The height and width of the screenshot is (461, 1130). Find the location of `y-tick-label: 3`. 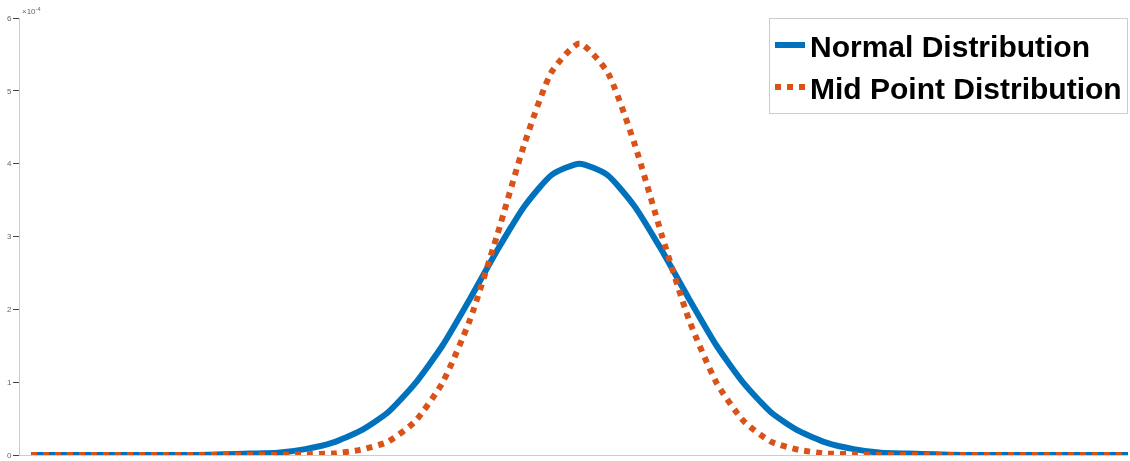

y-tick-label: 3 is located at coordinates (9, 237).